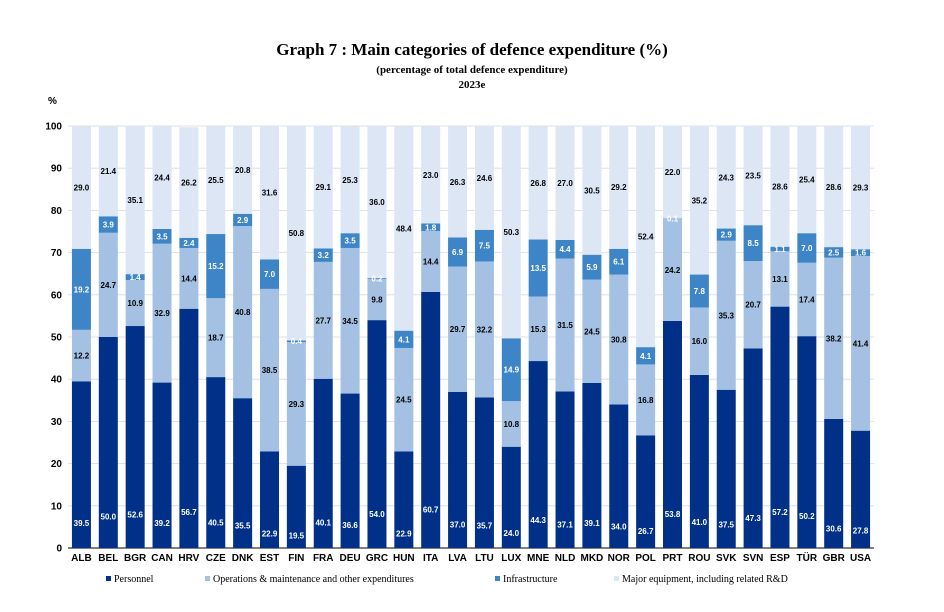  What do you see at coordinates (52, 101) in the screenshot?
I see `y-axis-unit-label: %` at bounding box center [52, 101].